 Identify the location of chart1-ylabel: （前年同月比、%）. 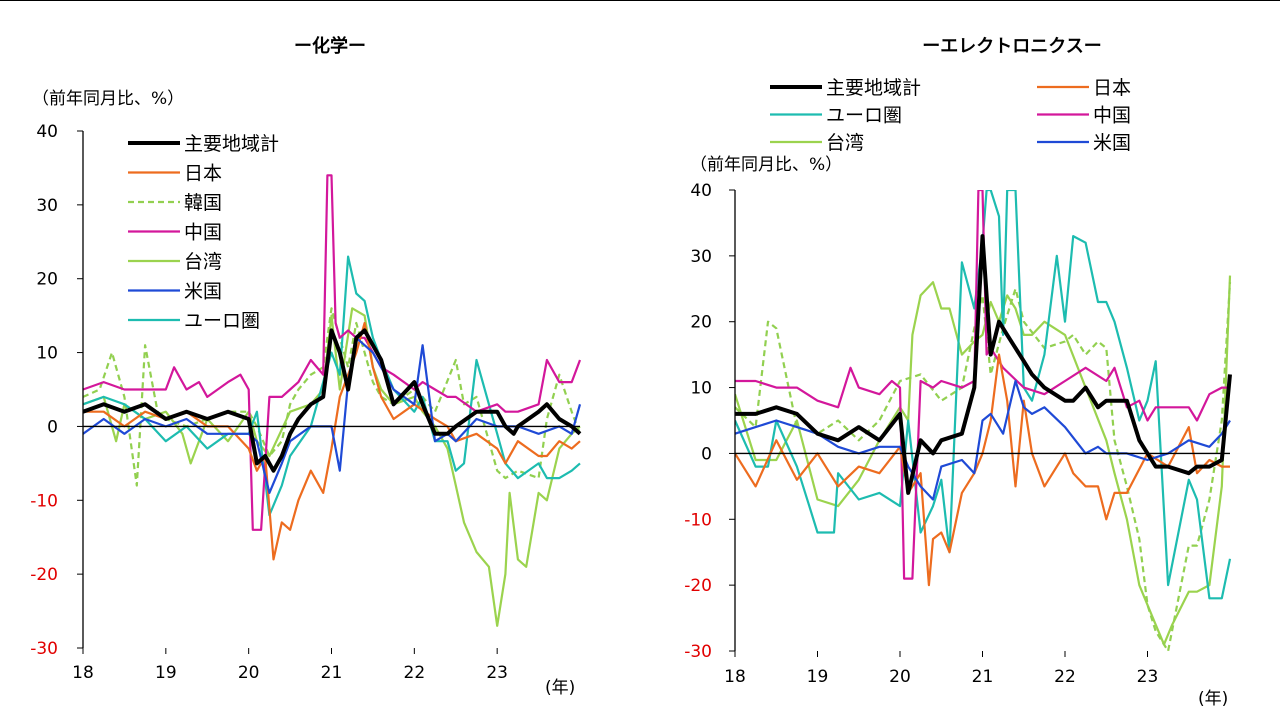
(108, 99).